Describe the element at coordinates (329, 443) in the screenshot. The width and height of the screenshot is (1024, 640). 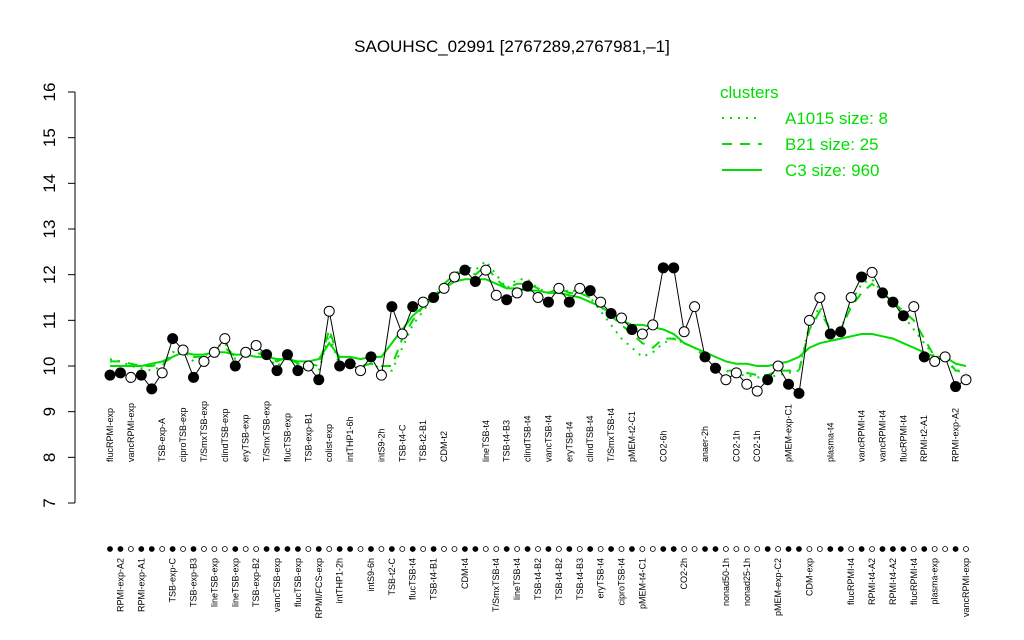
I see `x-tick-label: colist-exp` at that location.